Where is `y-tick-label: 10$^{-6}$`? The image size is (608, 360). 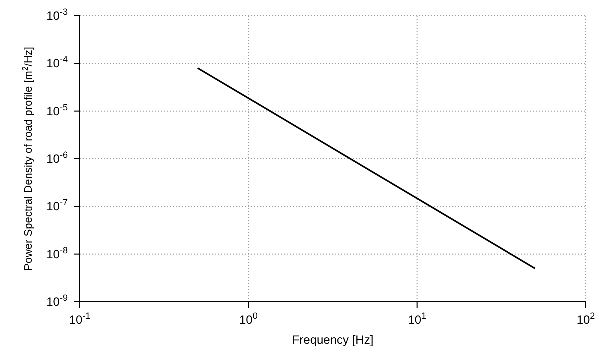
y-tick-label: 10$^{-6}$ is located at coordinates (57, 158).